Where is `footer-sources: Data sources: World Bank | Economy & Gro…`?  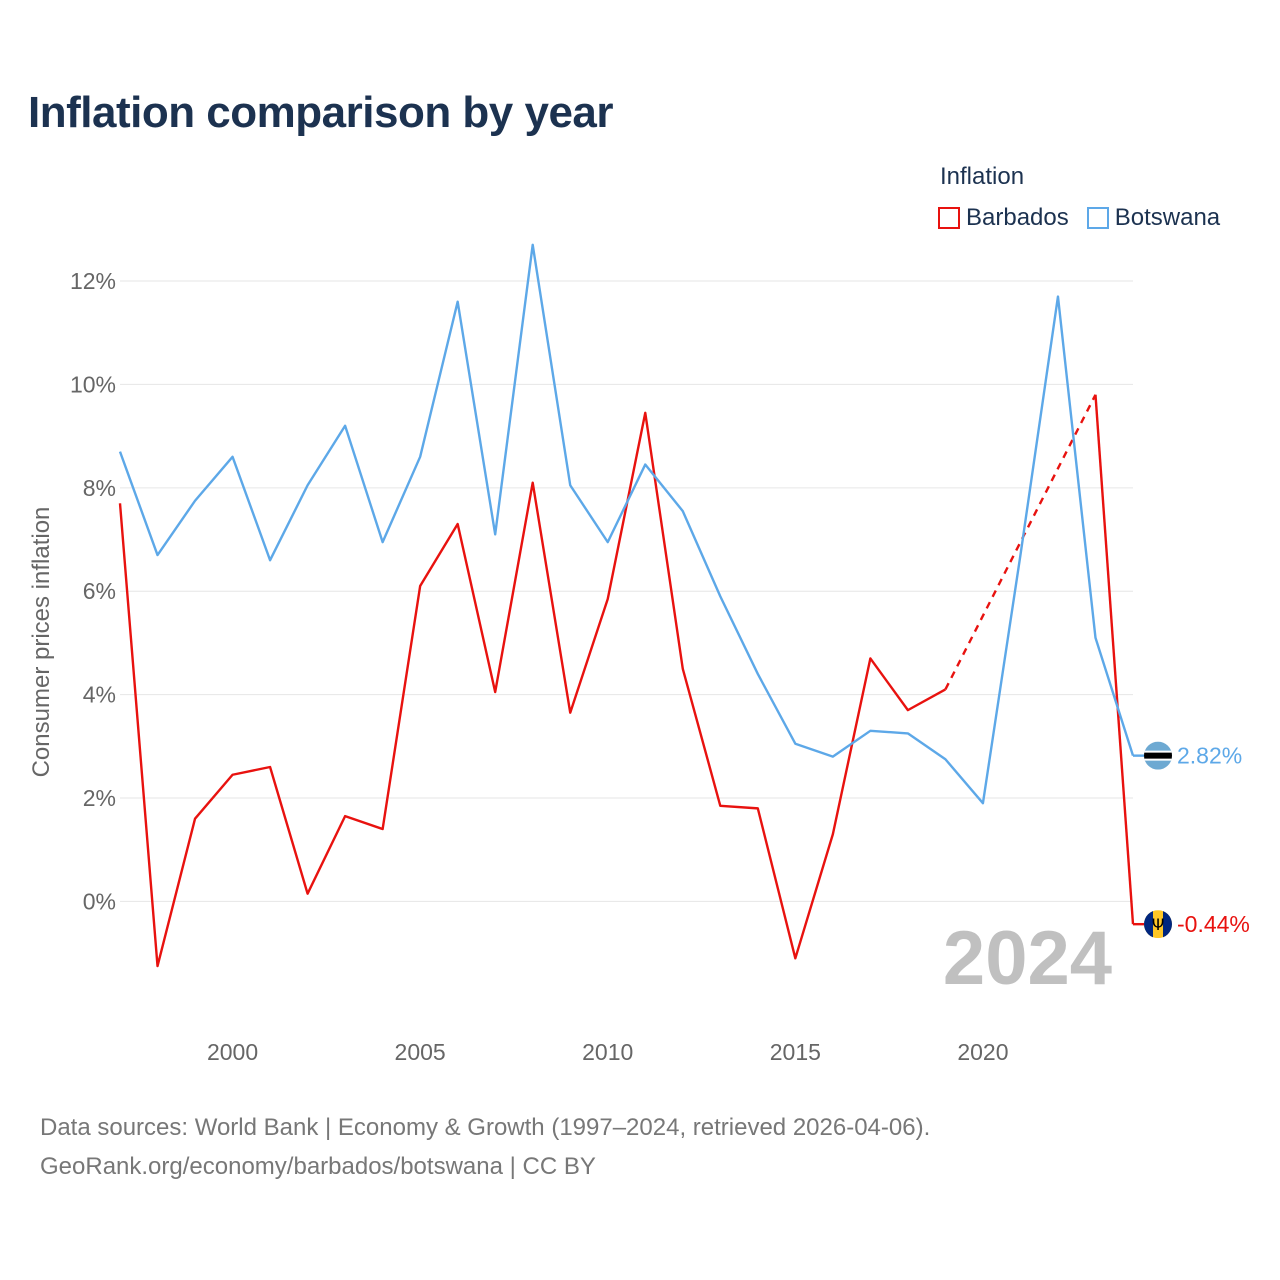
footer-sources: Data sources: World Bank | Economy & Gro… is located at coordinates (485, 1127).